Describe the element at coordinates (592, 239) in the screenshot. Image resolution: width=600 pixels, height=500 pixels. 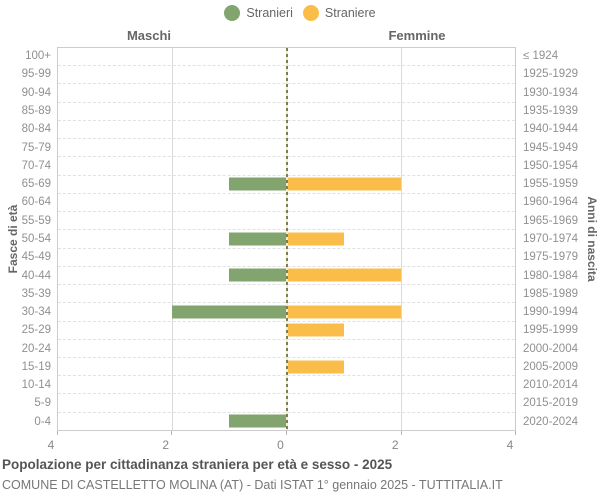
I see `y-axis-title-right: Anni di nascita` at that location.